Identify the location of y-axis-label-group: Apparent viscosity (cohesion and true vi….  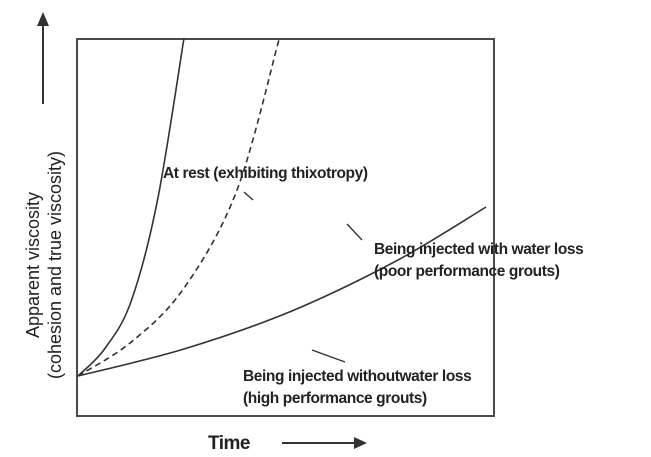
(44, 265).